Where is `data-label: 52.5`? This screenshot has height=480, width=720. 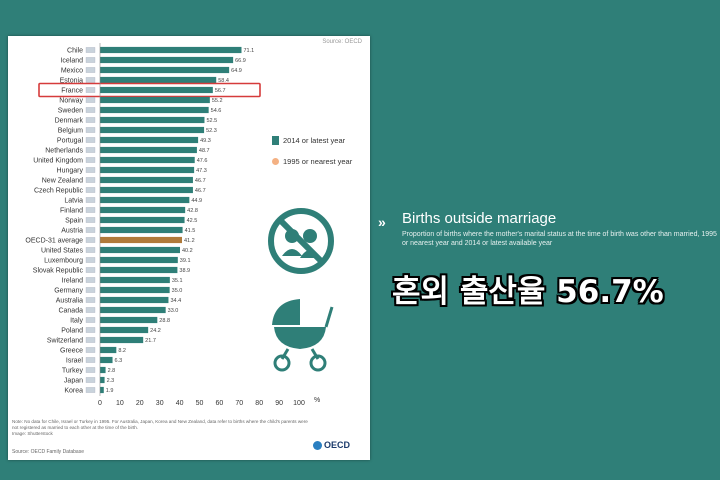
data-label: 52.5 is located at coordinates (211, 121).